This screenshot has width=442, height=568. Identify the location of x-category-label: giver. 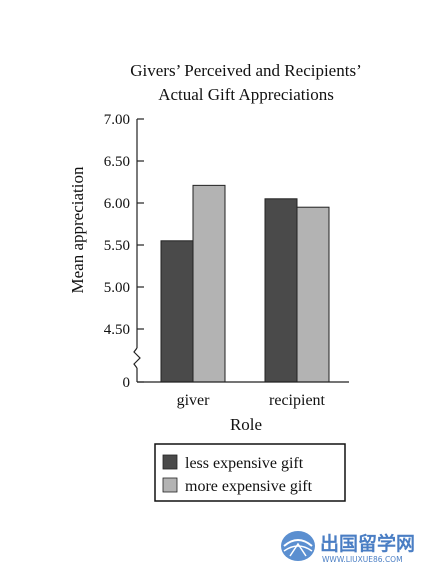
(194, 400).